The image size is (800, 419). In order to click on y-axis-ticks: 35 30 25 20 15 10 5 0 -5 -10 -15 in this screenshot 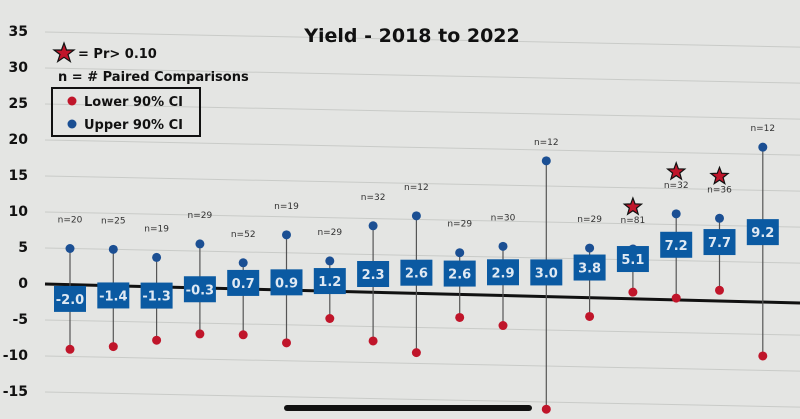, I will do `click(16, 212)`.